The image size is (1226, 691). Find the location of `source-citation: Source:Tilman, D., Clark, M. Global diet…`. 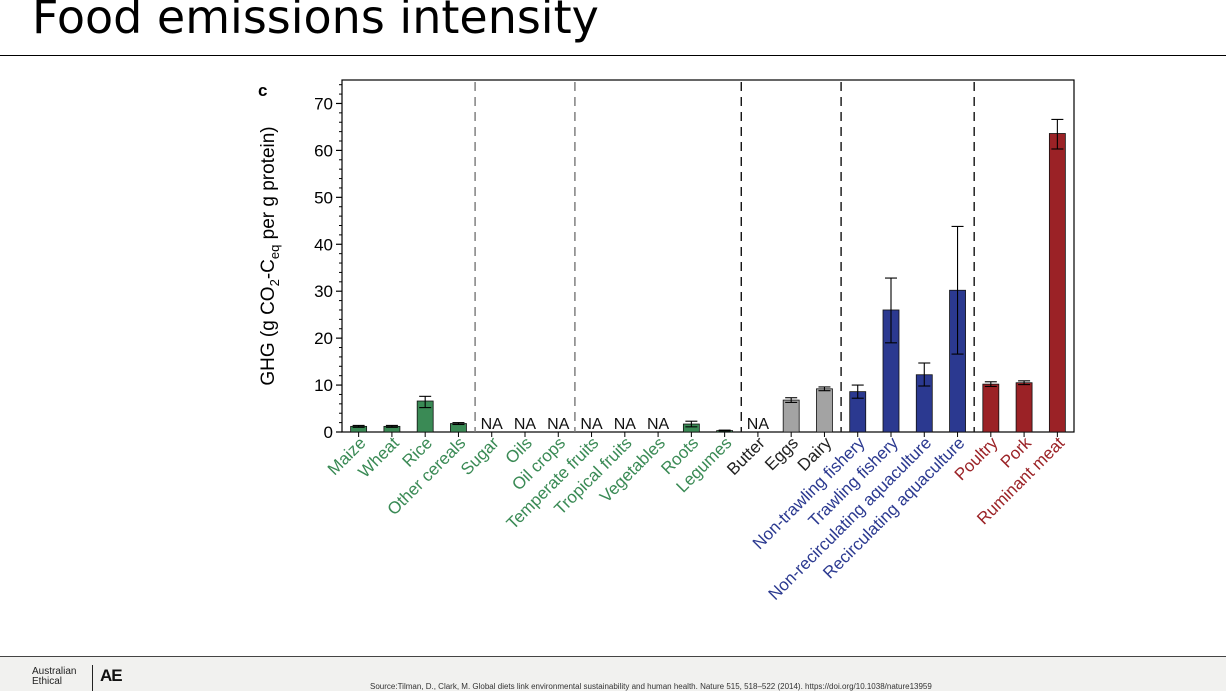

source-citation: Source:Tilman, D., Clark, M. Global diet… is located at coordinates (651, 686).